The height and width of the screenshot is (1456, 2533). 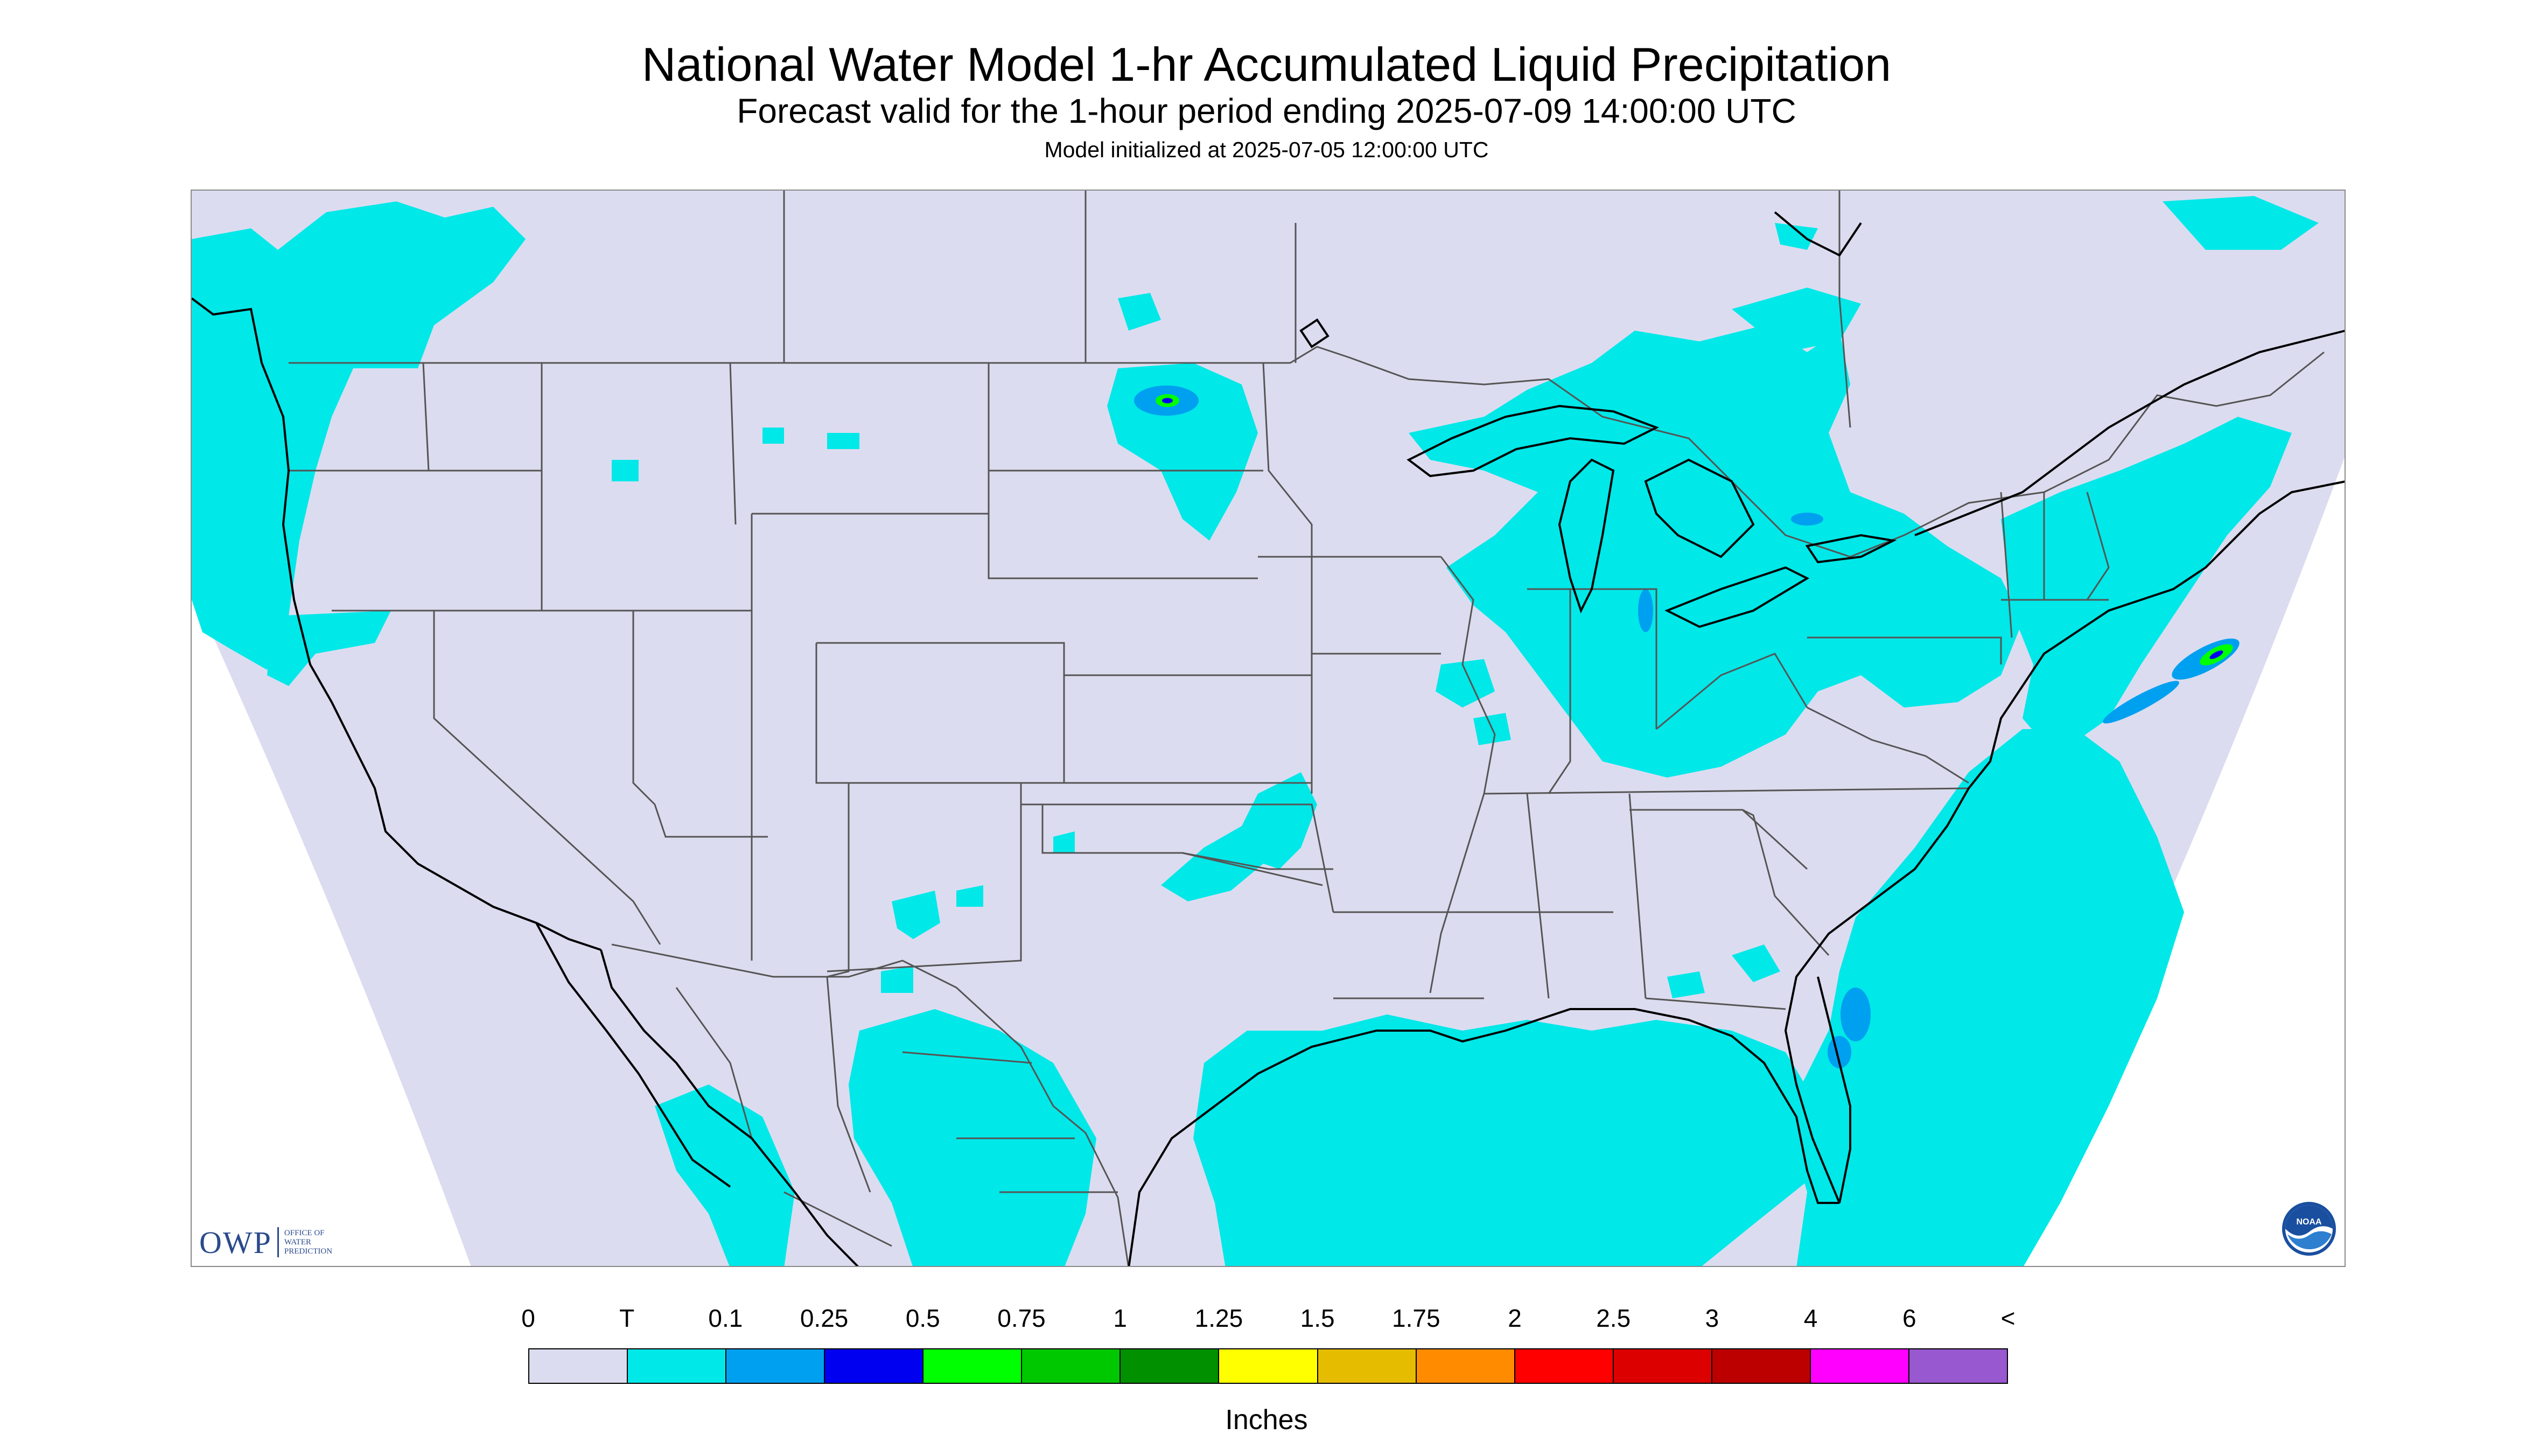 I want to click on lake-huron, so click(x=1699, y=508).